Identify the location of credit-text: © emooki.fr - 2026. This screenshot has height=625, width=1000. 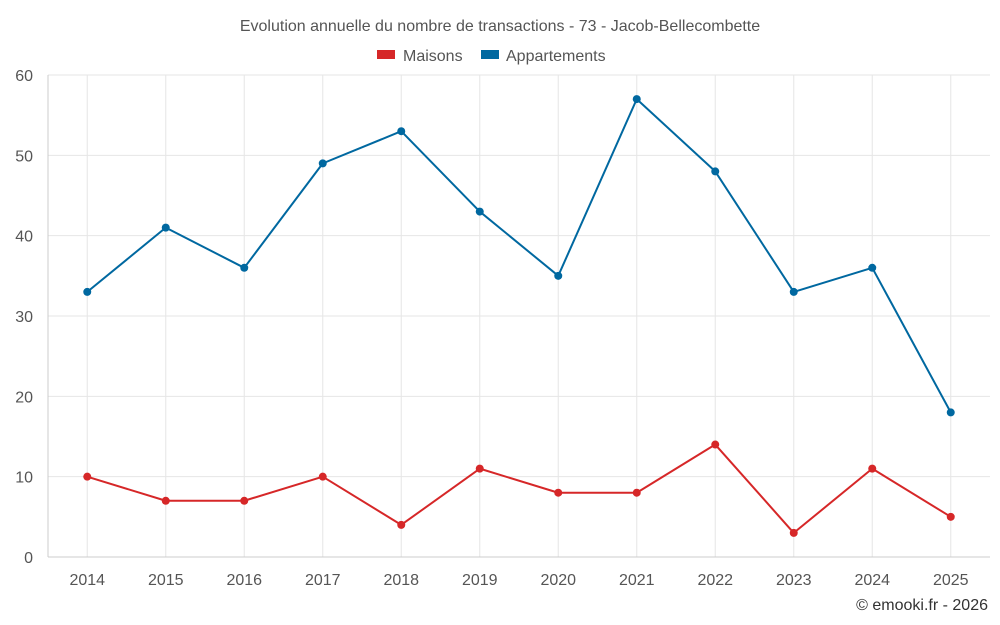
(922, 605).